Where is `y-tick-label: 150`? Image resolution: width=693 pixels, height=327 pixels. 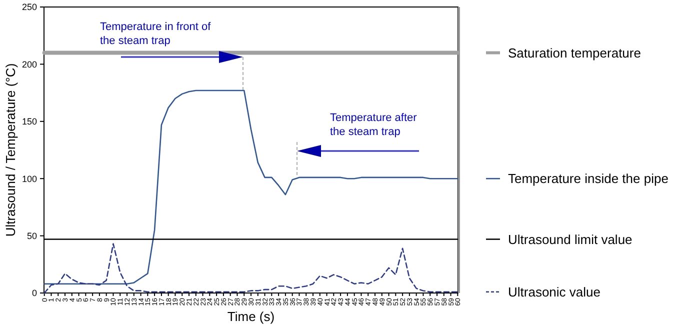
y-tick-label: 150 is located at coordinates (29, 121).